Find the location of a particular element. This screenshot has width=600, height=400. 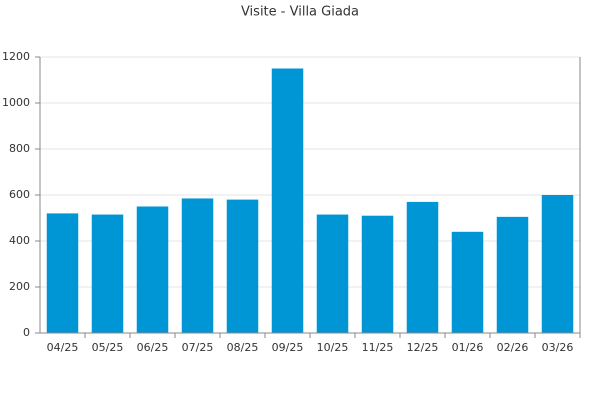

x-tick-label: 10/25 is located at coordinates (333, 347).